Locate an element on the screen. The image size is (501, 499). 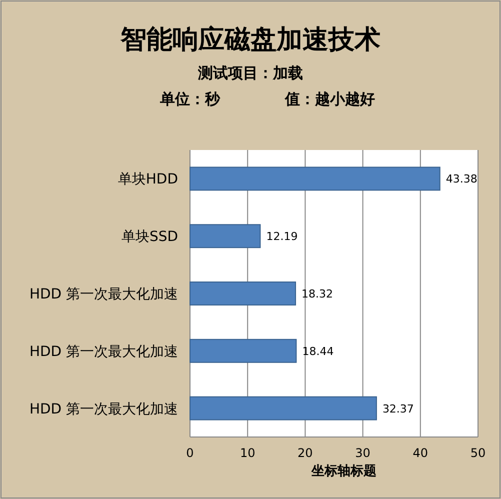
x-tick-label: 20 is located at coordinates (305, 453).